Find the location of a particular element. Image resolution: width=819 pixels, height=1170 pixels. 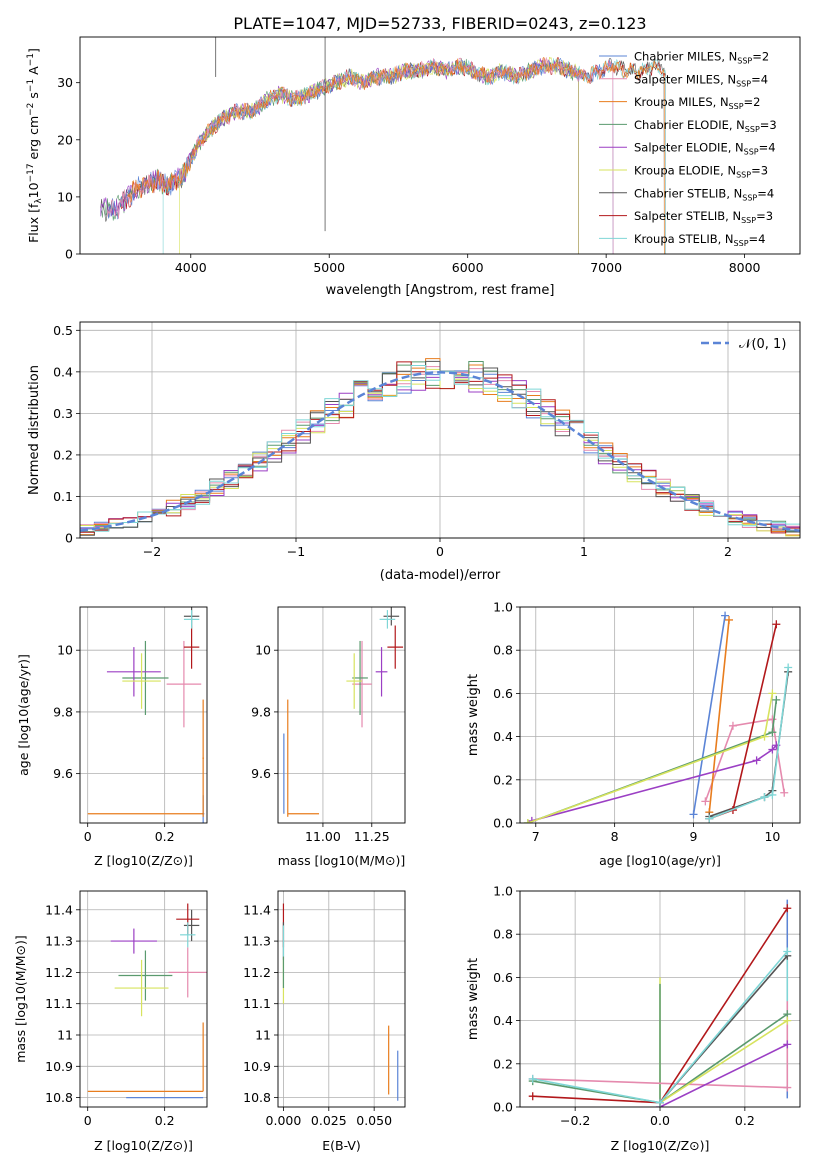

y-tick-label: 0.1 is located at coordinates (63, 496).